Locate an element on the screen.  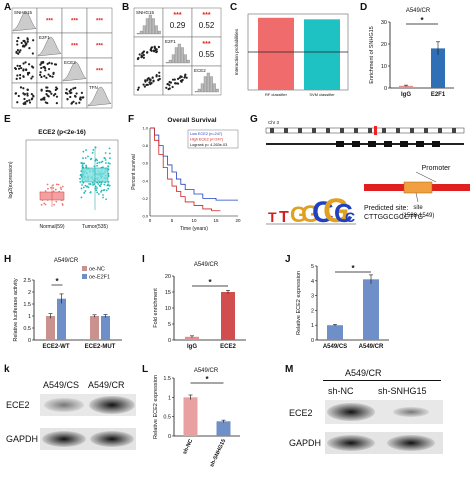
blot-header-1: sh-NC is located at coordinates (341, 391).